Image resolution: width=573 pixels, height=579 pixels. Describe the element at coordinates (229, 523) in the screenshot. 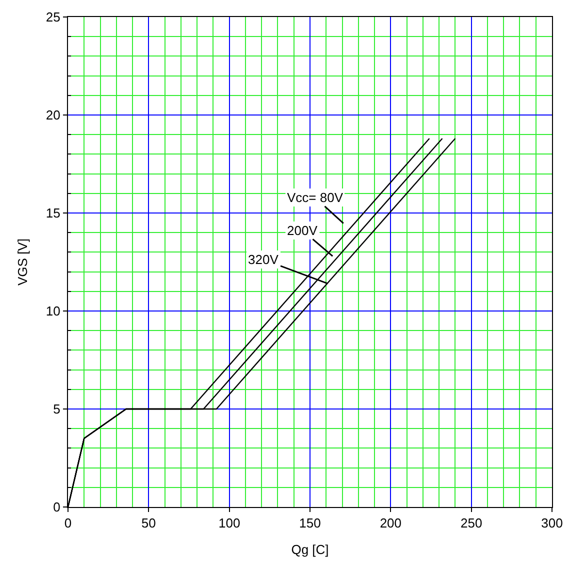

I see `x-tick-label: 100` at that location.